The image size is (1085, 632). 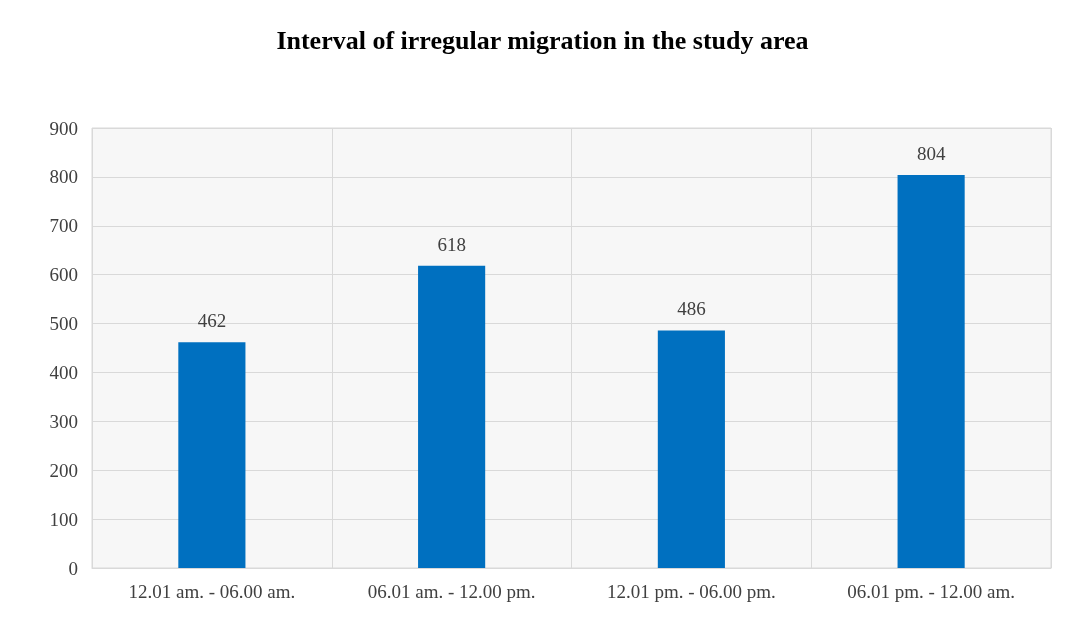 I want to click on data-label: 618, so click(x=451, y=244).